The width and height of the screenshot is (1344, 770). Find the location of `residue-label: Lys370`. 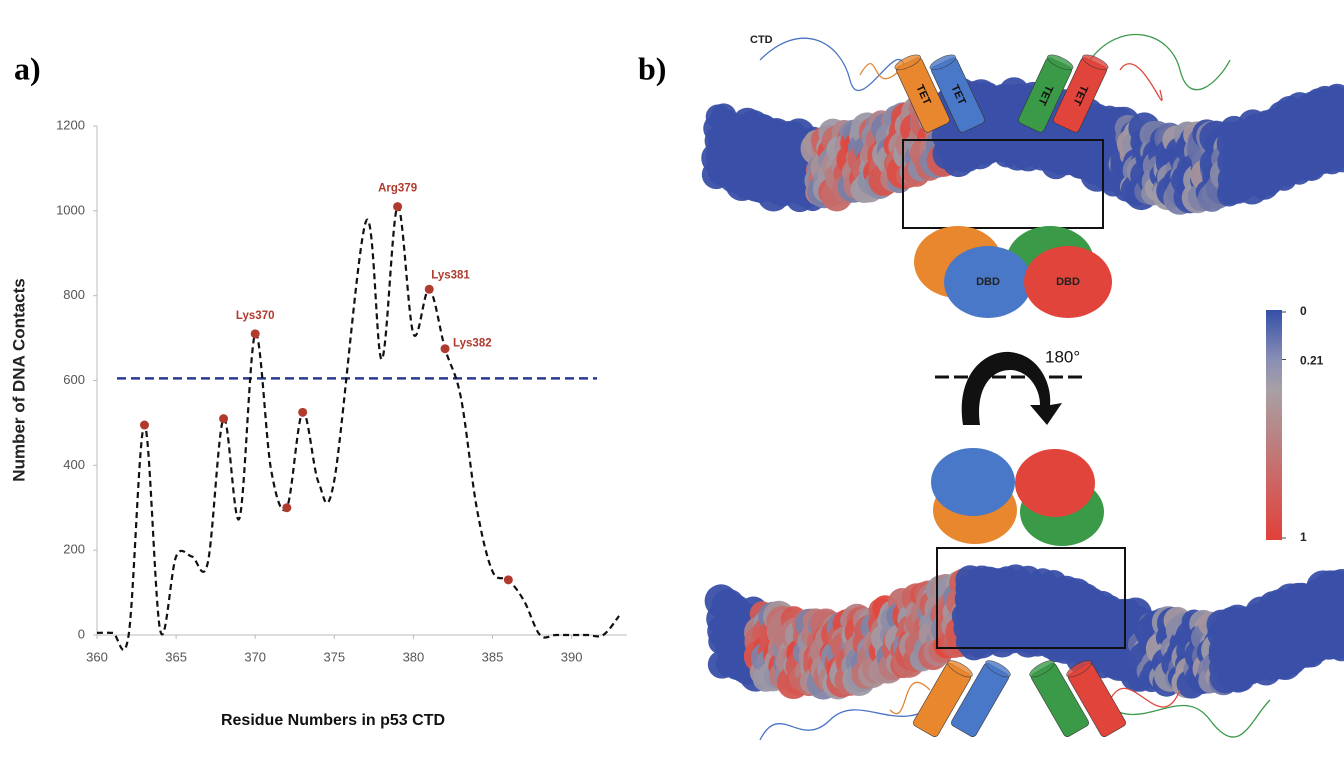

residue-label: Lys370 is located at coordinates (255, 316).